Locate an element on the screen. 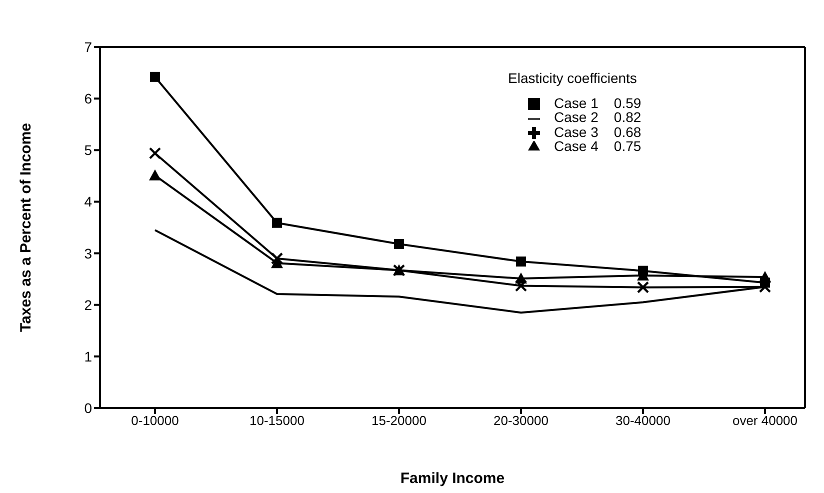 The width and height of the screenshot is (824, 493). x-tick-label: 30-40000 is located at coordinates (643, 420).